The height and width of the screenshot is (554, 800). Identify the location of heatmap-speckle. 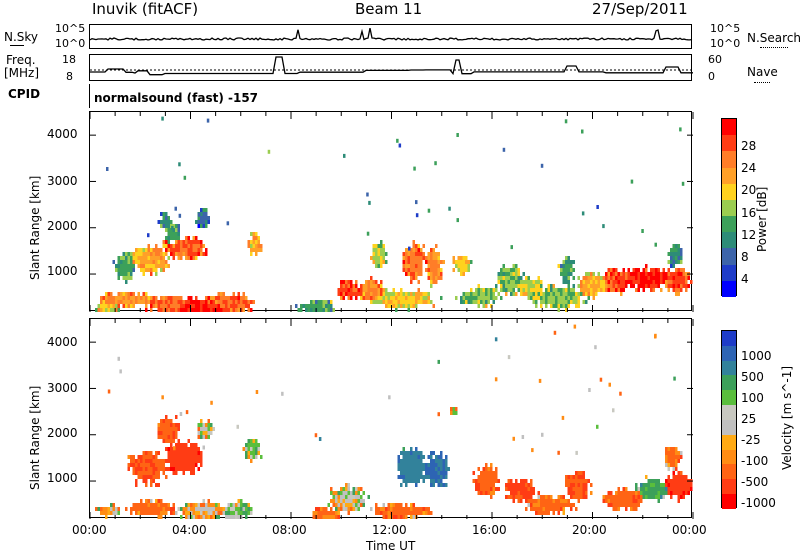
(583, 213).